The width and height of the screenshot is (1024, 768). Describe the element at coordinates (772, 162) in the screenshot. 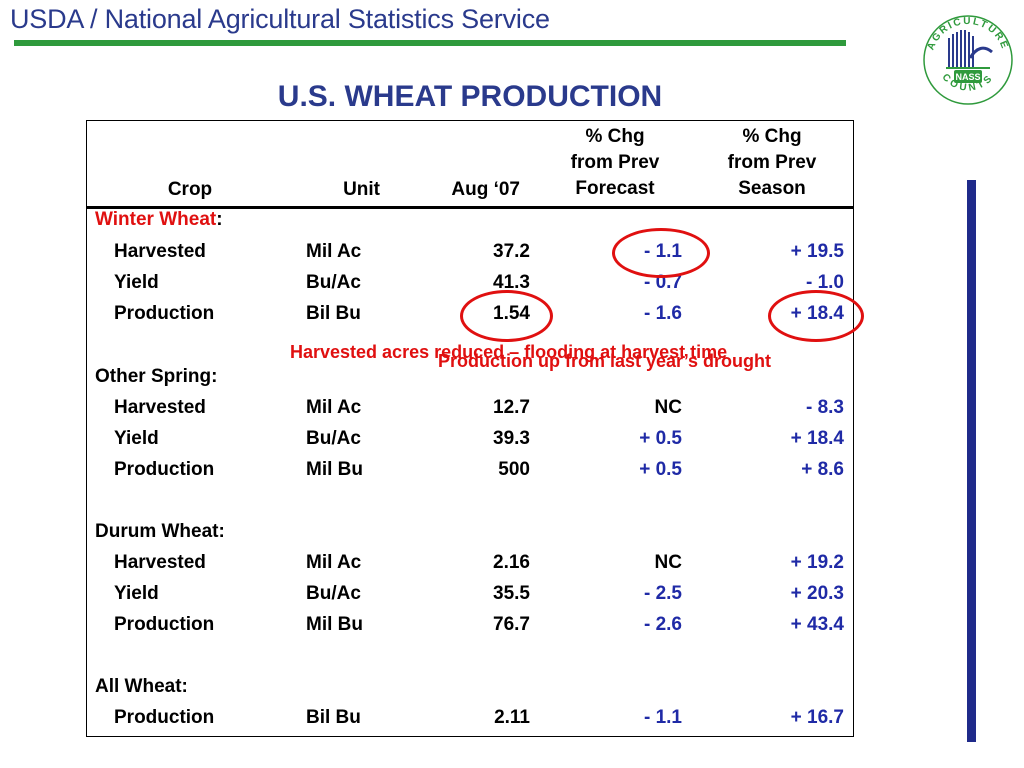

I see `col-header-chg-season: % Chg from Prev Season` at that location.